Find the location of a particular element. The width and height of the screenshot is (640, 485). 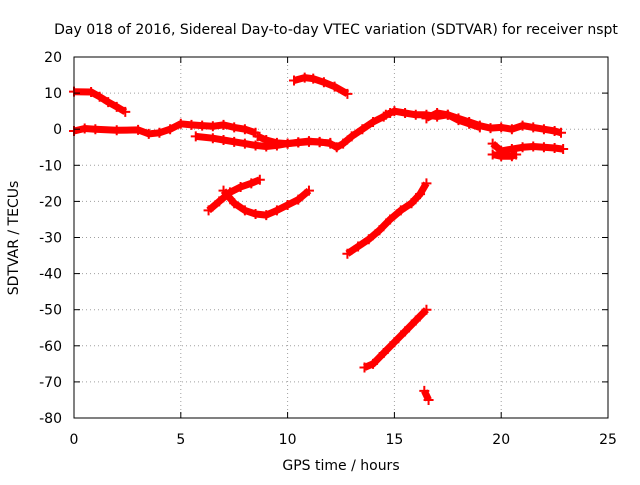

y-tick-label: -60 is located at coordinates (50, 347).